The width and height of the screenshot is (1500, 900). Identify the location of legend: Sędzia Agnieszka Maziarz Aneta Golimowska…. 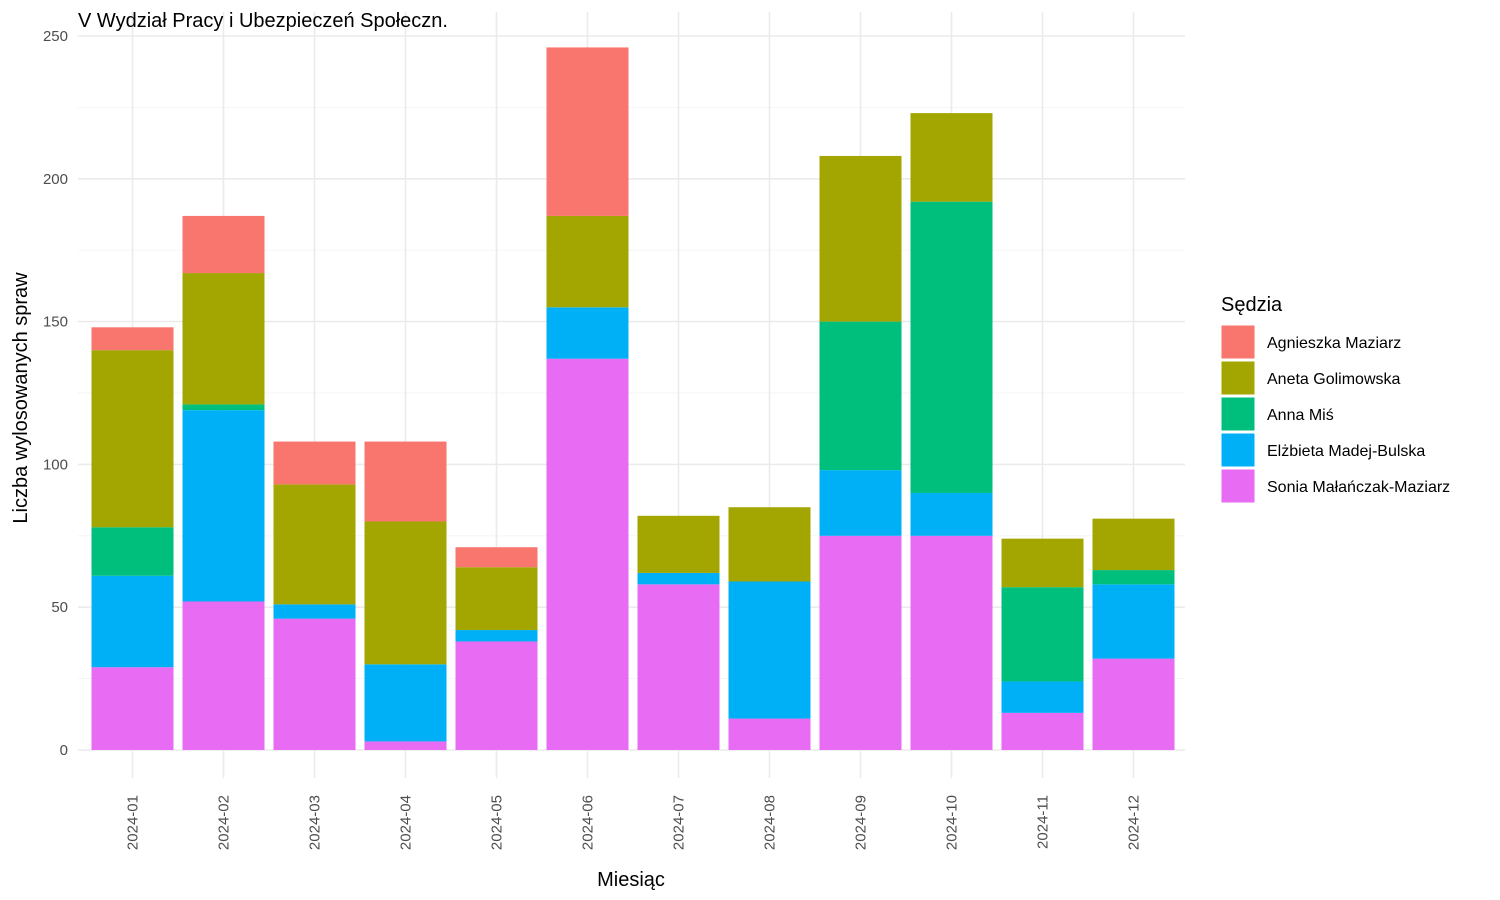
(1335, 399).